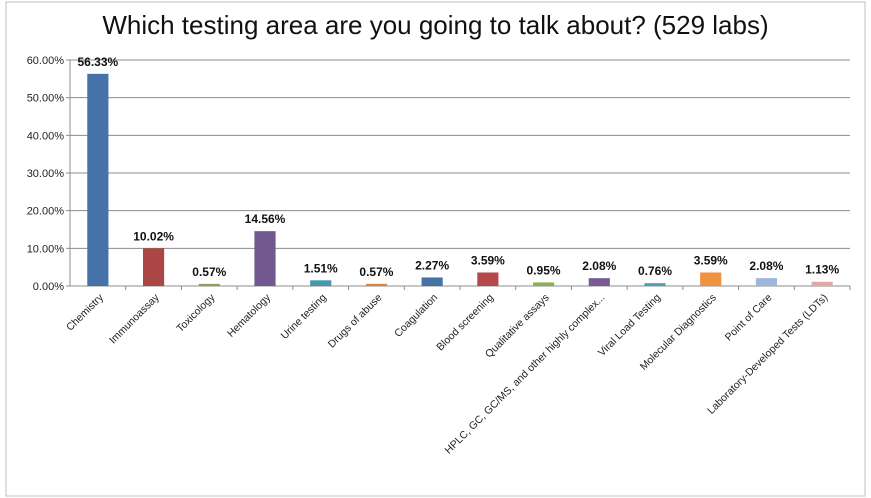 Image resolution: width=871 pixels, height=498 pixels. What do you see at coordinates (355, 321) in the screenshot?
I see `x-category-label: Drugs of abuse` at bounding box center [355, 321].